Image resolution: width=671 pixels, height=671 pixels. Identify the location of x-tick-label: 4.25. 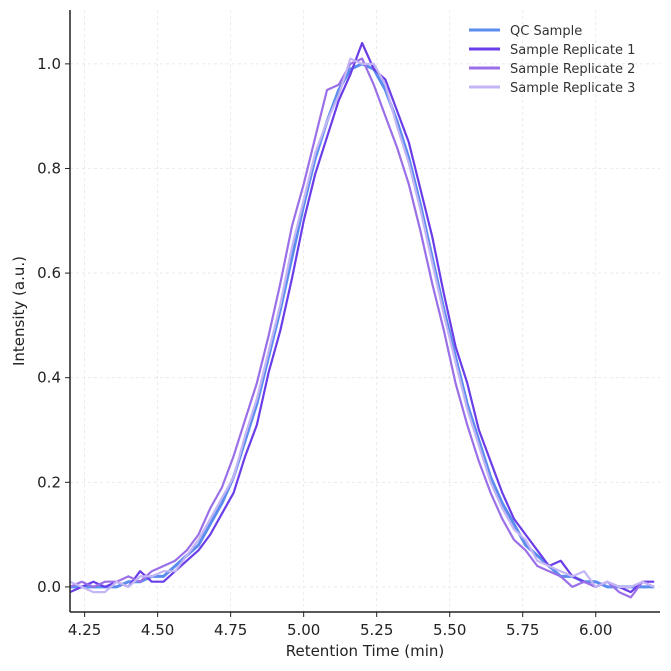
(84, 630).